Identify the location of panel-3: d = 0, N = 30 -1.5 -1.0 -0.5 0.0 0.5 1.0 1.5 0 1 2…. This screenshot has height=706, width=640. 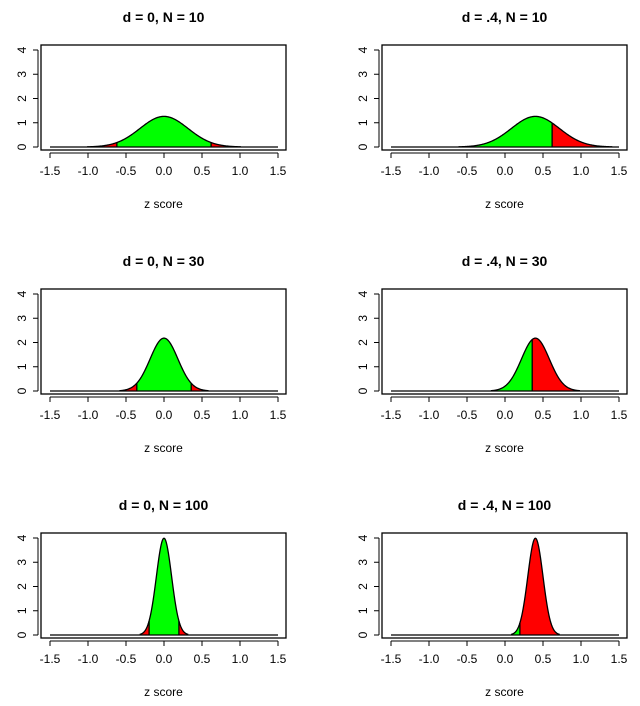
(151, 354).